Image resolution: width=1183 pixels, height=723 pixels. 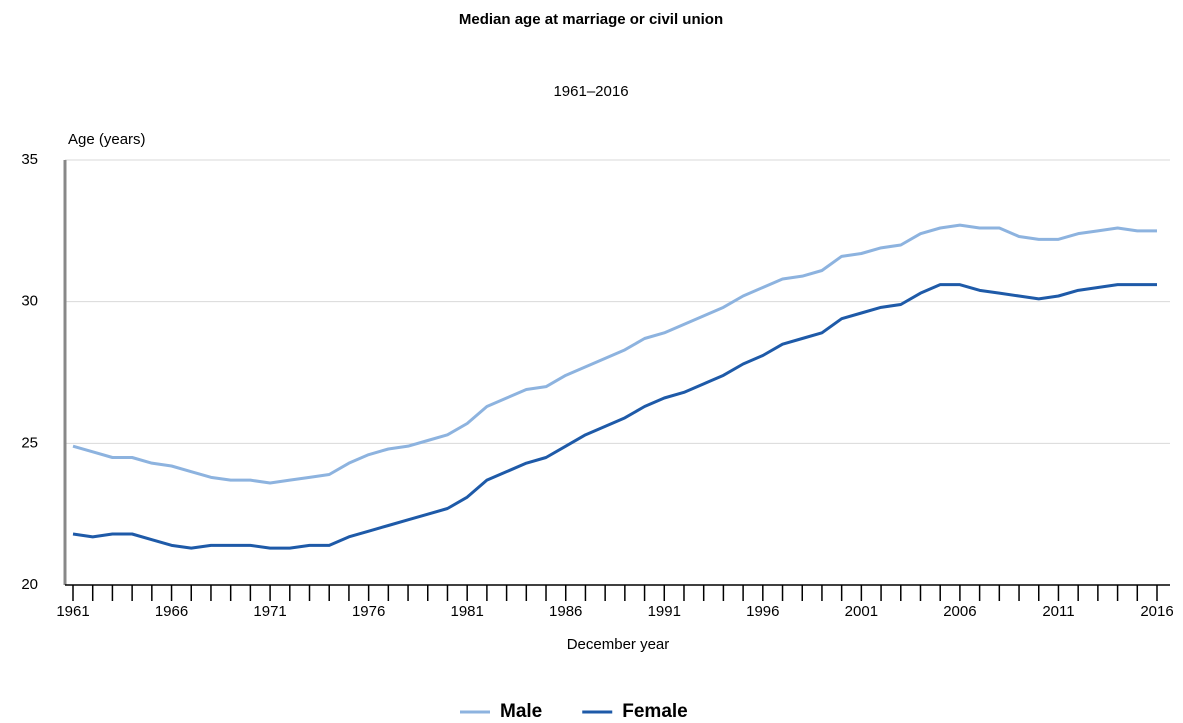 I want to click on y-axis-label: Age (years), so click(x=107, y=139).